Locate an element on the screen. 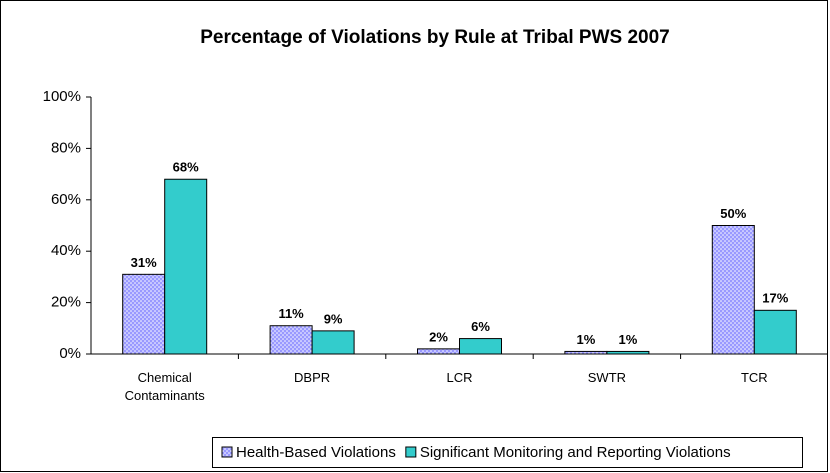 This screenshot has height=473, width=830. x-tick-label: Chemical Contaminants is located at coordinates (164, 386).